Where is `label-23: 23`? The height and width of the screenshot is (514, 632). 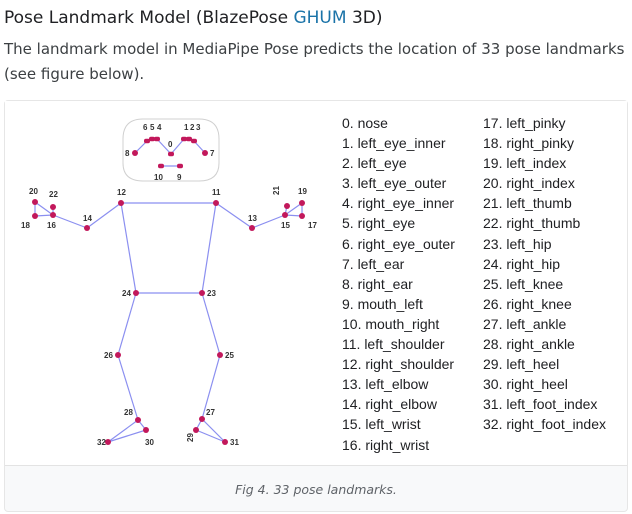
label-23: 23 is located at coordinates (211, 293).